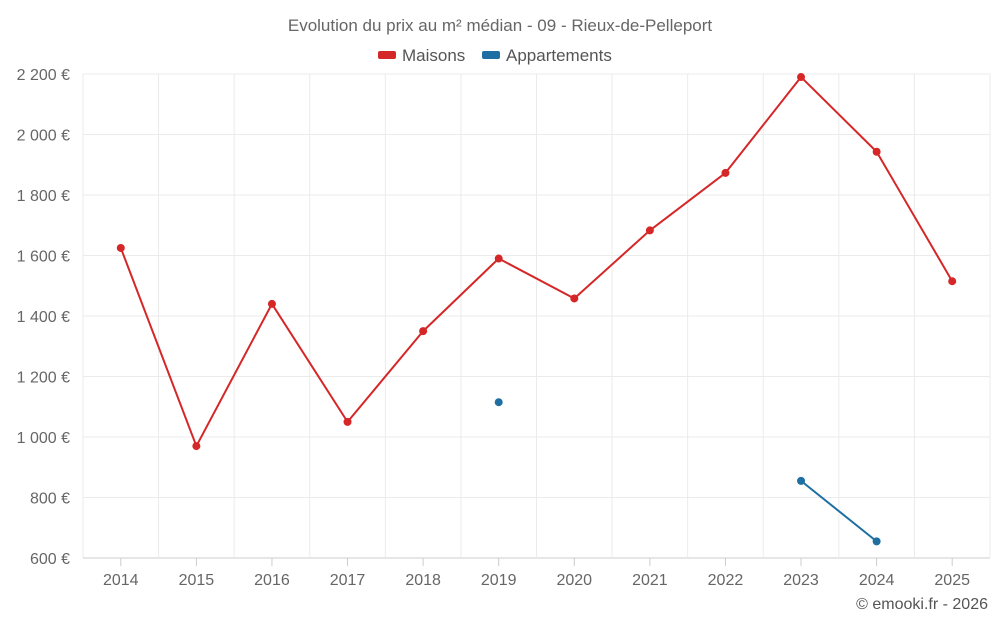  What do you see at coordinates (50, 499) in the screenshot?
I see `y-tick-label: 800 €` at bounding box center [50, 499].